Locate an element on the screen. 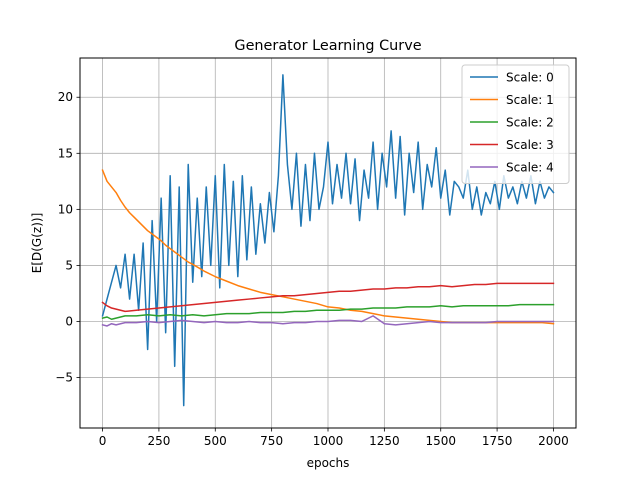 This screenshot has width=640, height=480. x-tick-label: 1500 is located at coordinates (440, 441).